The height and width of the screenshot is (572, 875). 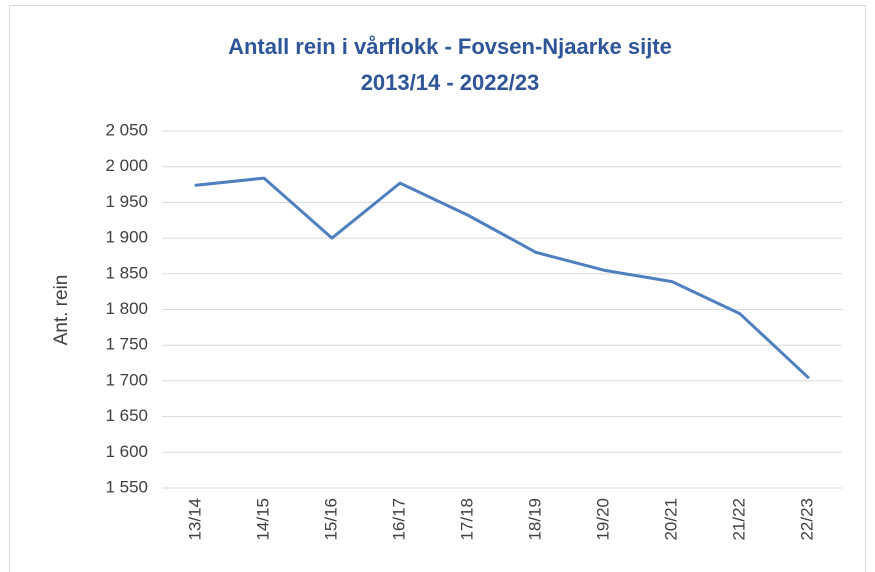 I want to click on y-tick-label: 1 950, so click(x=126, y=201).